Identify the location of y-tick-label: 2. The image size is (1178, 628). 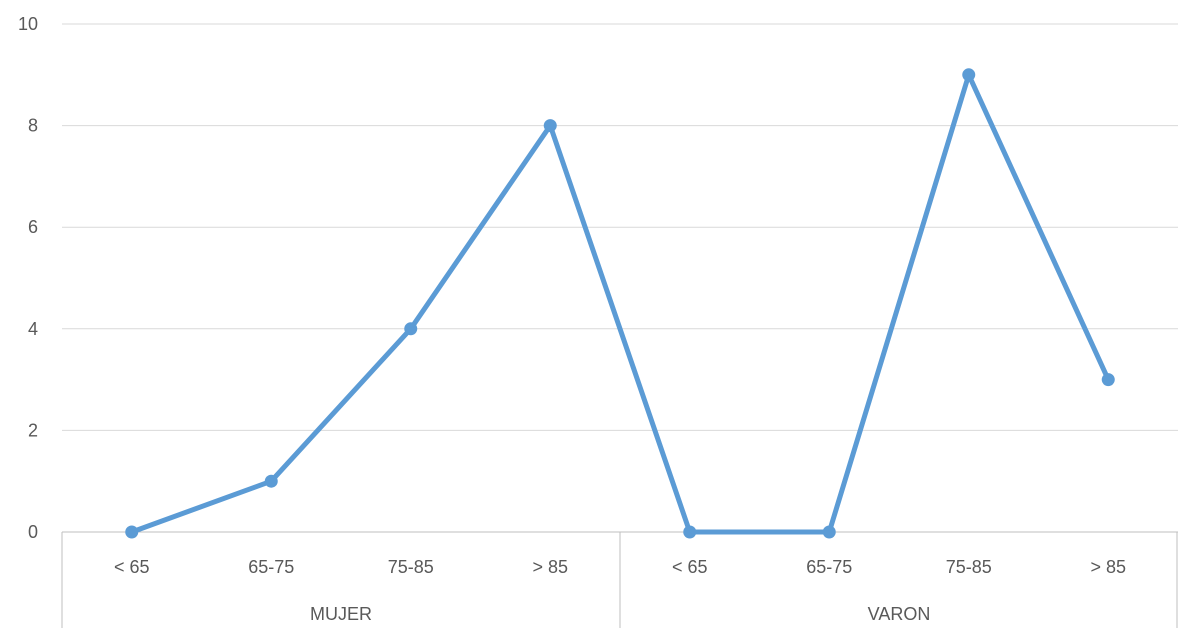
(33, 430).